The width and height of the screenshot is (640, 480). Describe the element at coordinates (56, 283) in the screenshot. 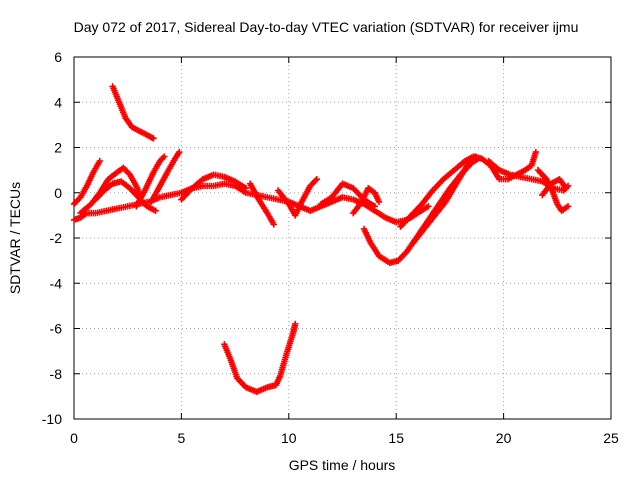

I see `y-tick-label: -4` at that location.